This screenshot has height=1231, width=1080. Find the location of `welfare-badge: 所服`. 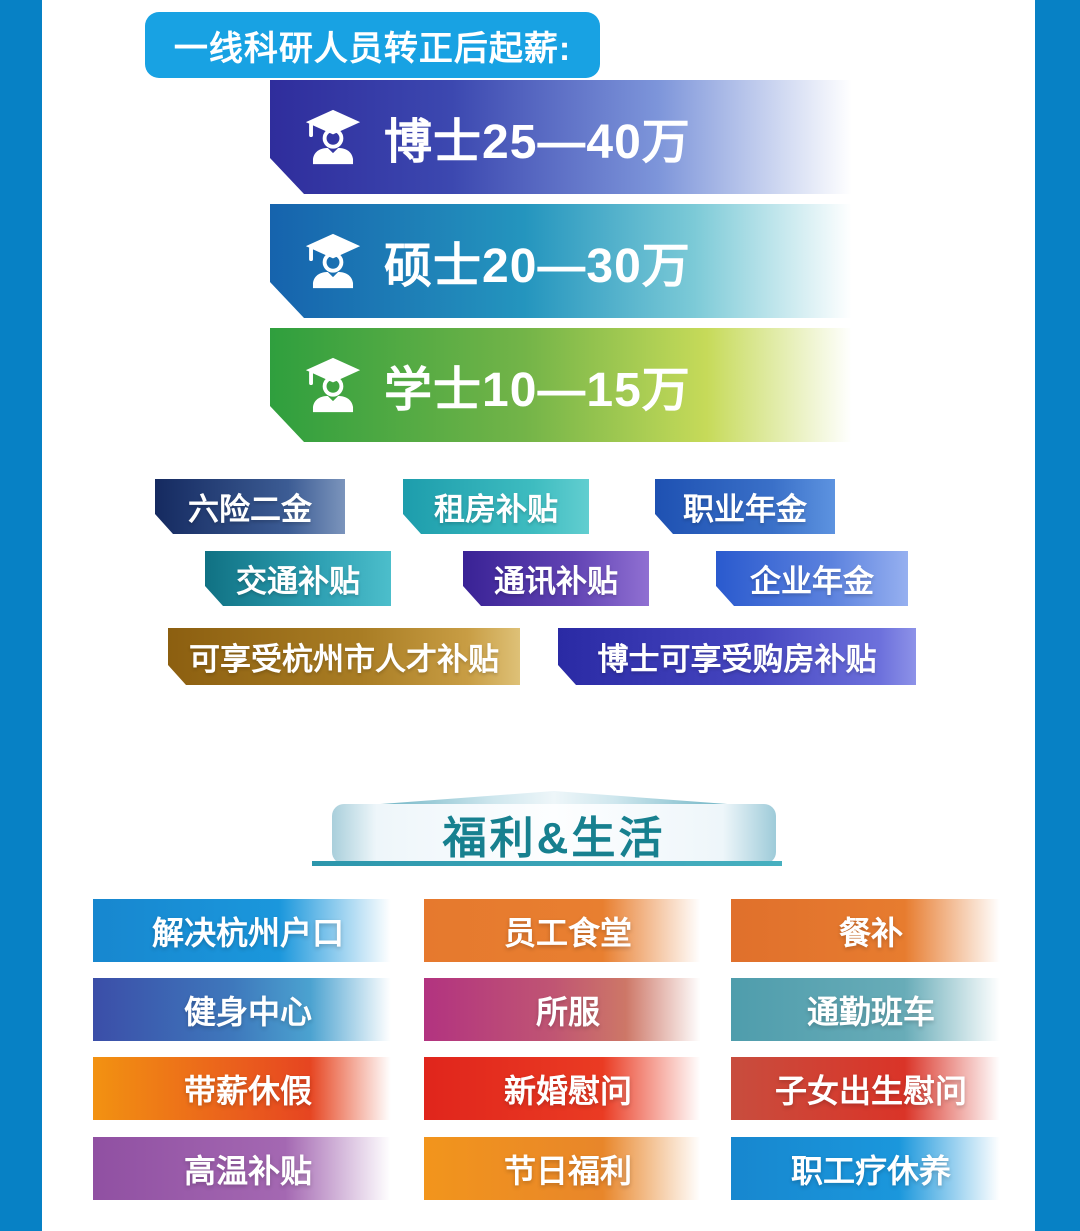

welfare-badge: 所服 is located at coordinates (568, 1009).